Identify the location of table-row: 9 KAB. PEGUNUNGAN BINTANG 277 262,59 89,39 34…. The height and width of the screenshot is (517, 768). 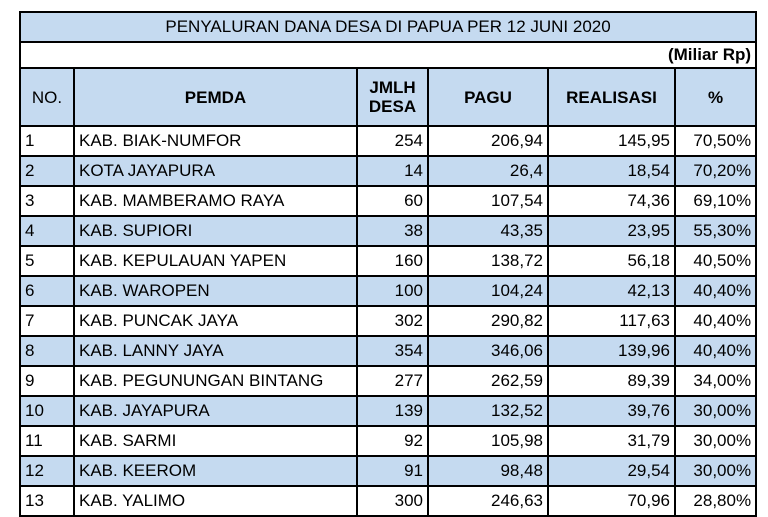
(388, 381).